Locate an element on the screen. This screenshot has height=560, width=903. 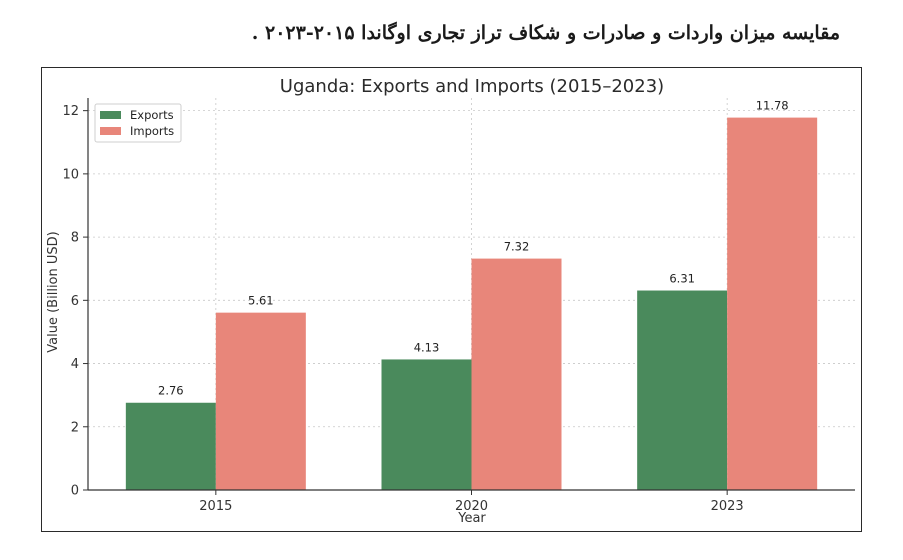
data-label-exports-2015: 2.76 is located at coordinates (171, 391).